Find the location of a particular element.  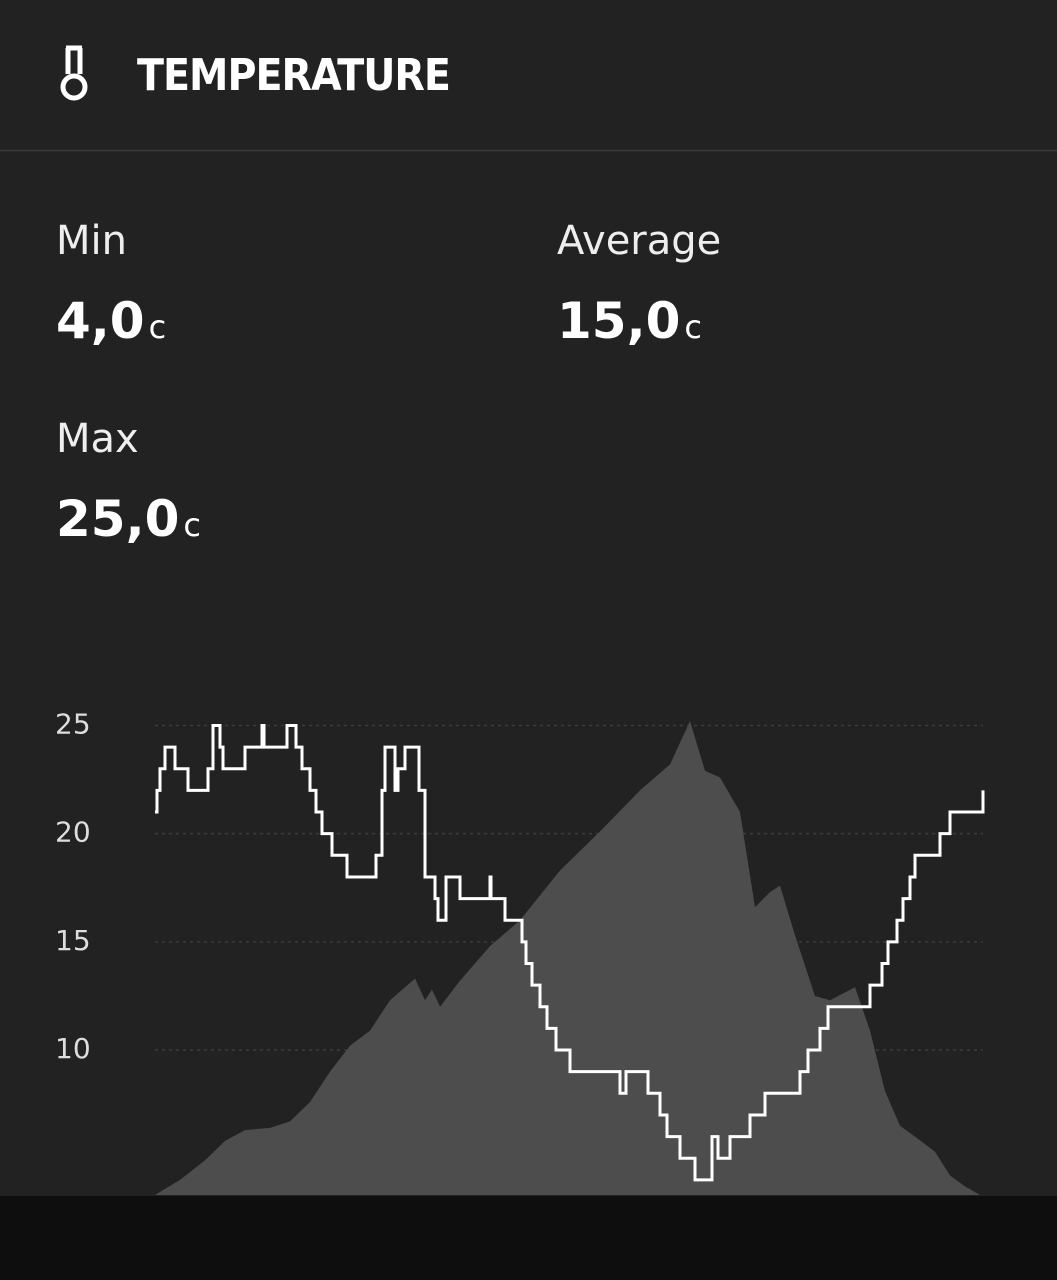

stat-value: 25,0 c is located at coordinates (128, 519).